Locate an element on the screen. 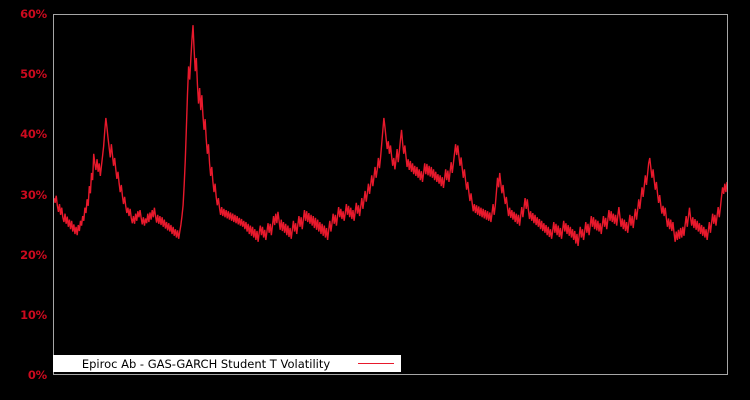 Image resolution: width=750 pixels, height=400 pixels. y-axis-tick-label: 0% is located at coordinates (37, 375).